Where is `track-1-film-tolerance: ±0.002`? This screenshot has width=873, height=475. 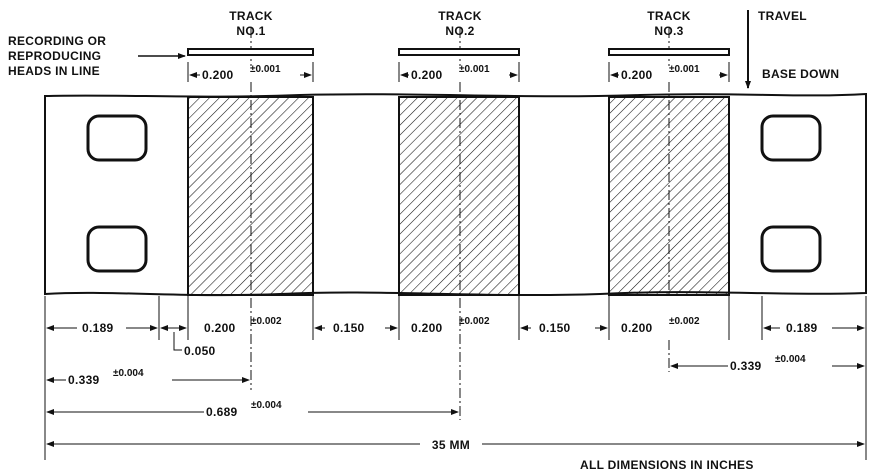
track-1-film-tolerance: ±0.002 is located at coordinates (266, 321).